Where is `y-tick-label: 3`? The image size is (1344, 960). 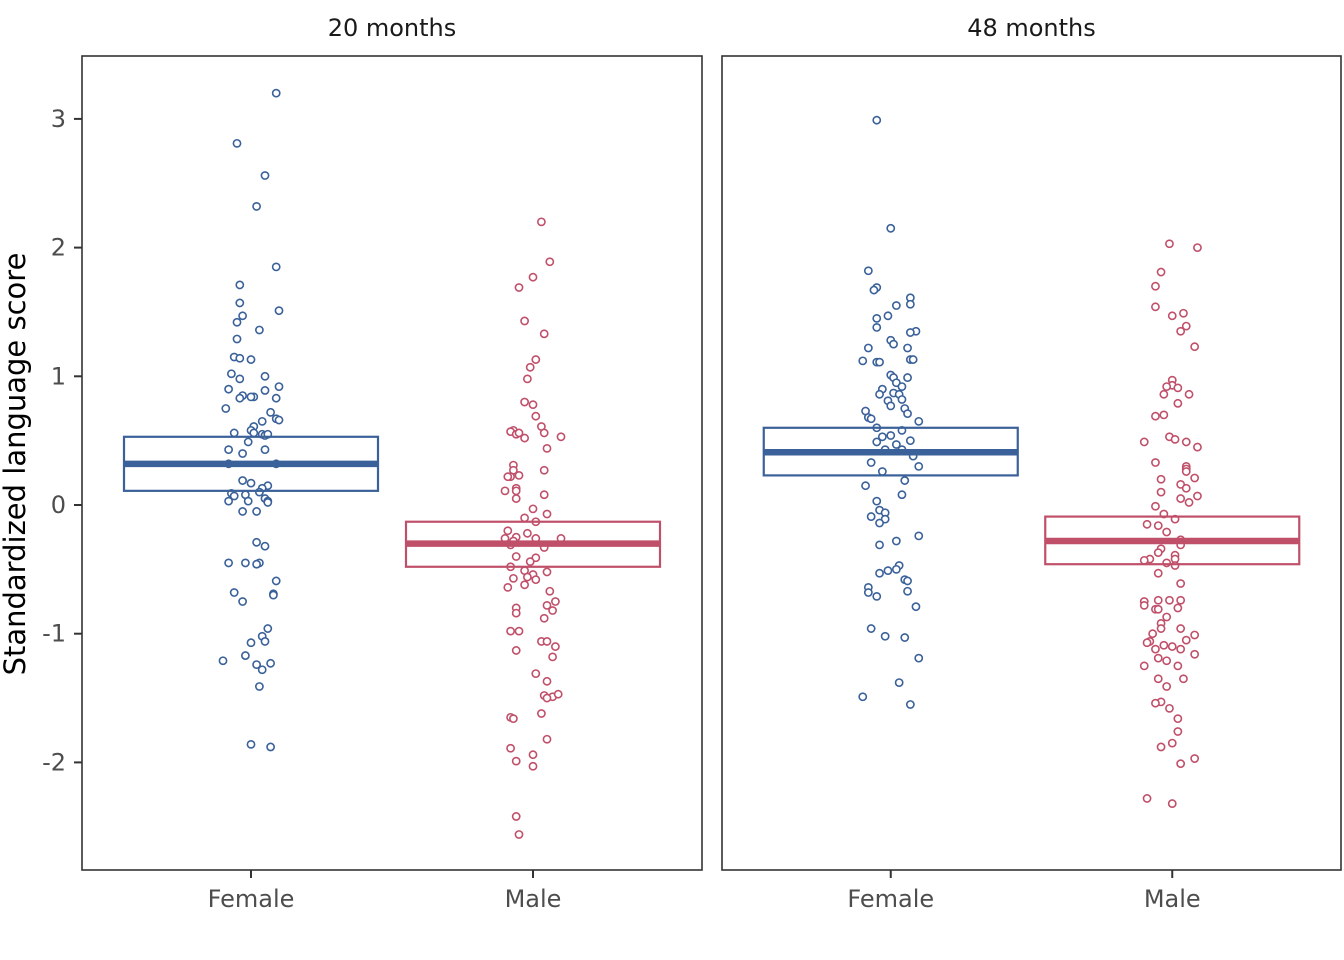
y-tick-label: 3 is located at coordinates (58, 119).